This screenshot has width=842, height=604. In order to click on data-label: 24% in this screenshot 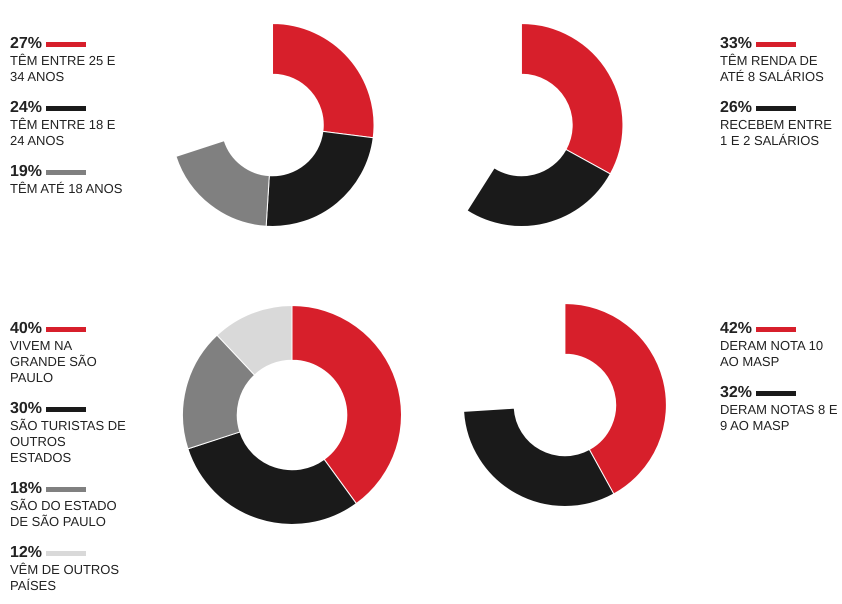, I will do `click(26, 108)`.